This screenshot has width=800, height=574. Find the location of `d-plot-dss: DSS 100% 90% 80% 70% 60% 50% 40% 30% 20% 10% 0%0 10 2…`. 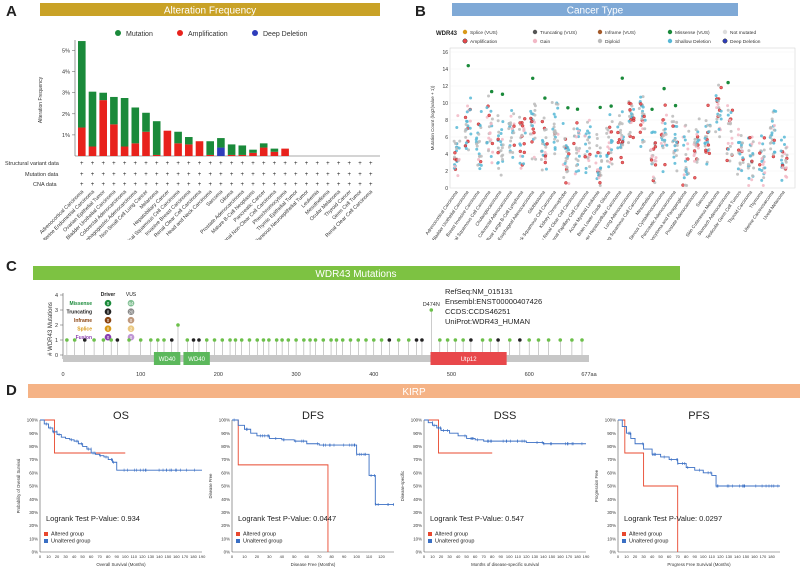

d-plot-dss: DSS 100% 90% 80% 70% 60% 50% 40% 30% 20% 10% 0%0 10 2… is located at coordinates (495, 488).